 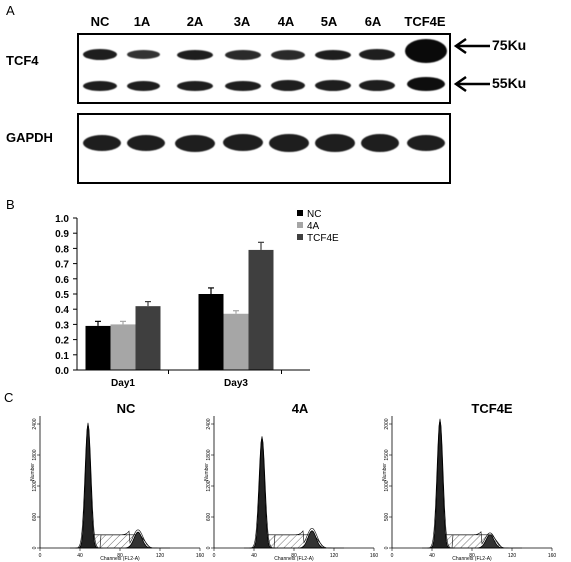 I want to click on y-tick-label: 0.4, so click(x=62, y=310).